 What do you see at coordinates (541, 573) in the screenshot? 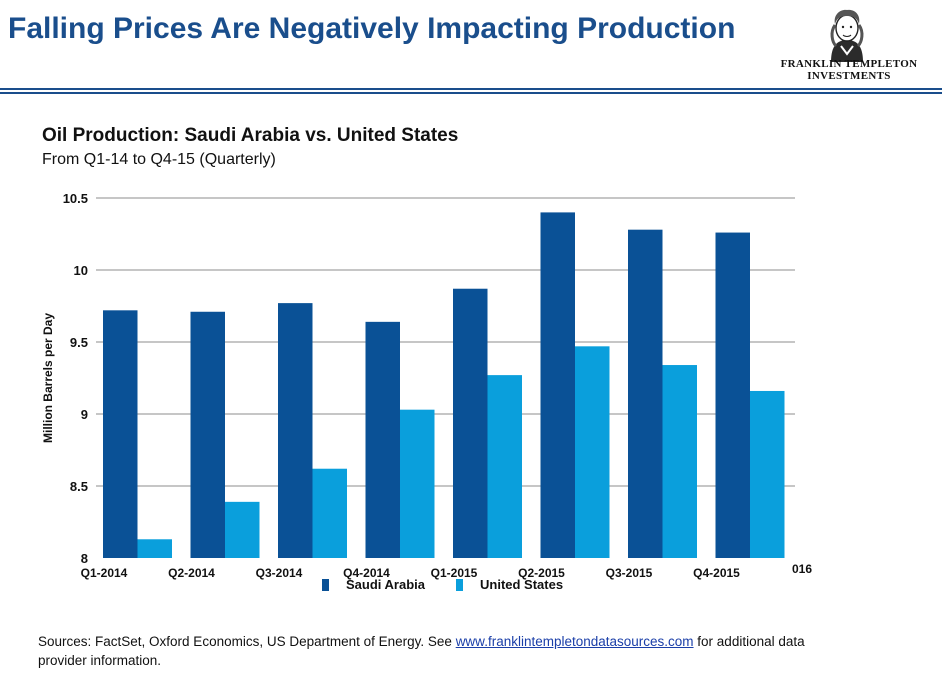
I see `x-tick-label: Q2-2015` at bounding box center [541, 573].